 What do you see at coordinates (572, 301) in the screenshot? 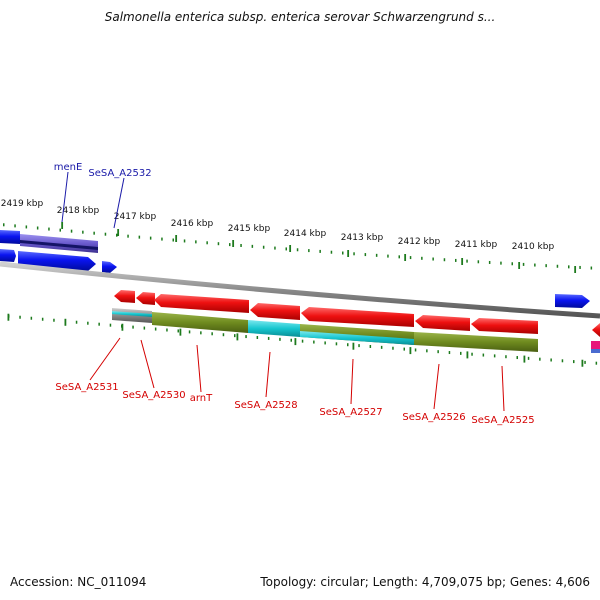
I see `gene-right-forward-arrow` at bounding box center [572, 301].